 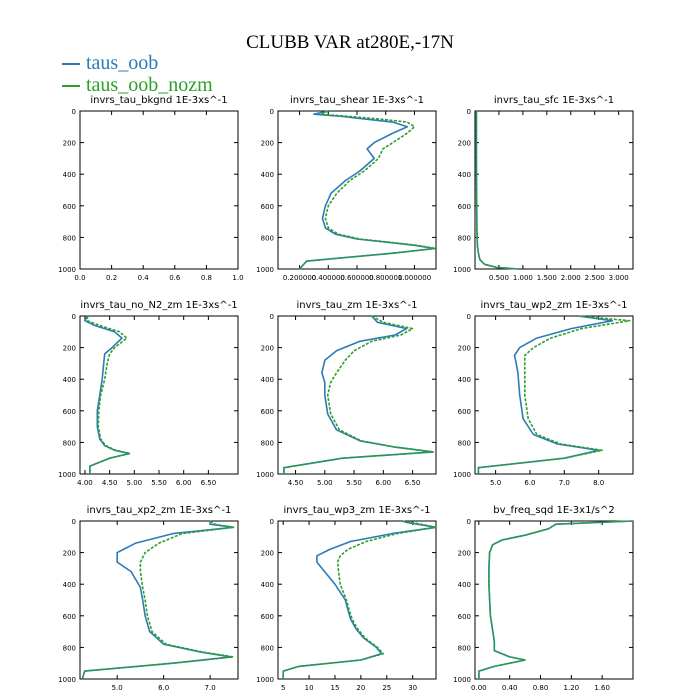 I want to click on x-tick-label: 0.6, so click(x=175, y=278).